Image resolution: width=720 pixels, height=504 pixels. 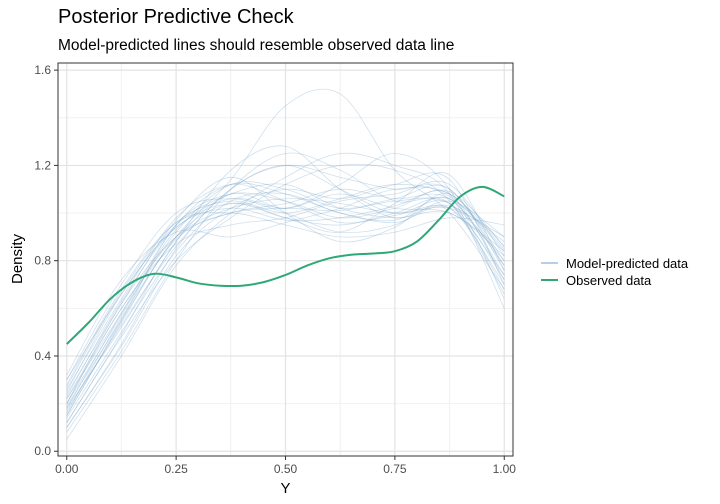 I want to click on legend-label-predicted: Model-predicted data, so click(x=627, y=263).